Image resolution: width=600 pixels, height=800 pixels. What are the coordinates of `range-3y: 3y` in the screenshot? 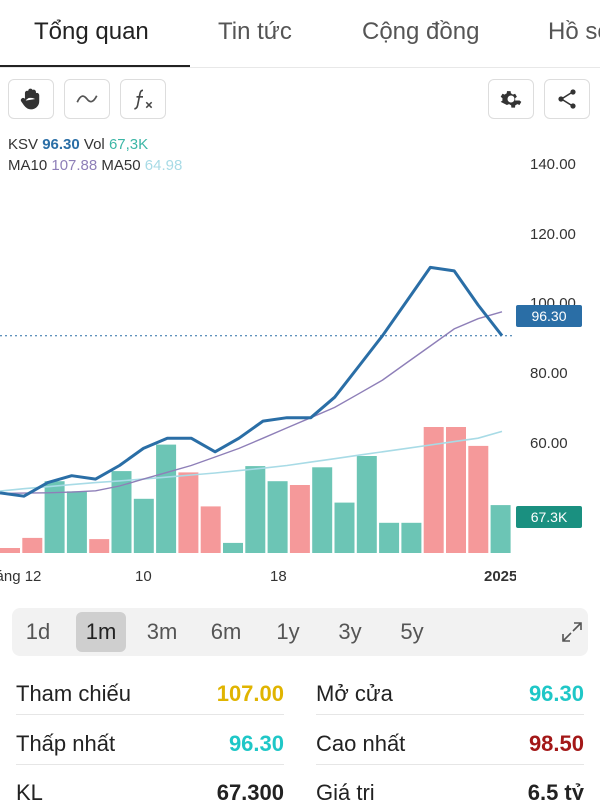 It's located at (350, 631).